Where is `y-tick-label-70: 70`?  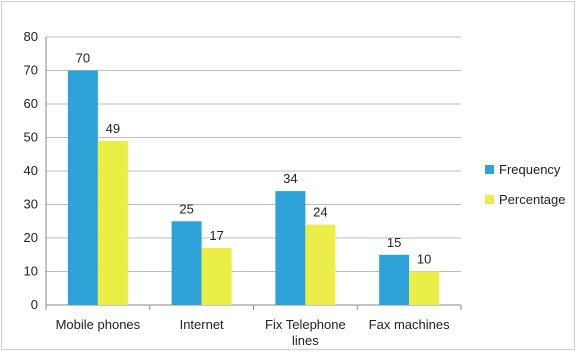
y-tick-label-70: 70 is located at coordinates (31, 70).